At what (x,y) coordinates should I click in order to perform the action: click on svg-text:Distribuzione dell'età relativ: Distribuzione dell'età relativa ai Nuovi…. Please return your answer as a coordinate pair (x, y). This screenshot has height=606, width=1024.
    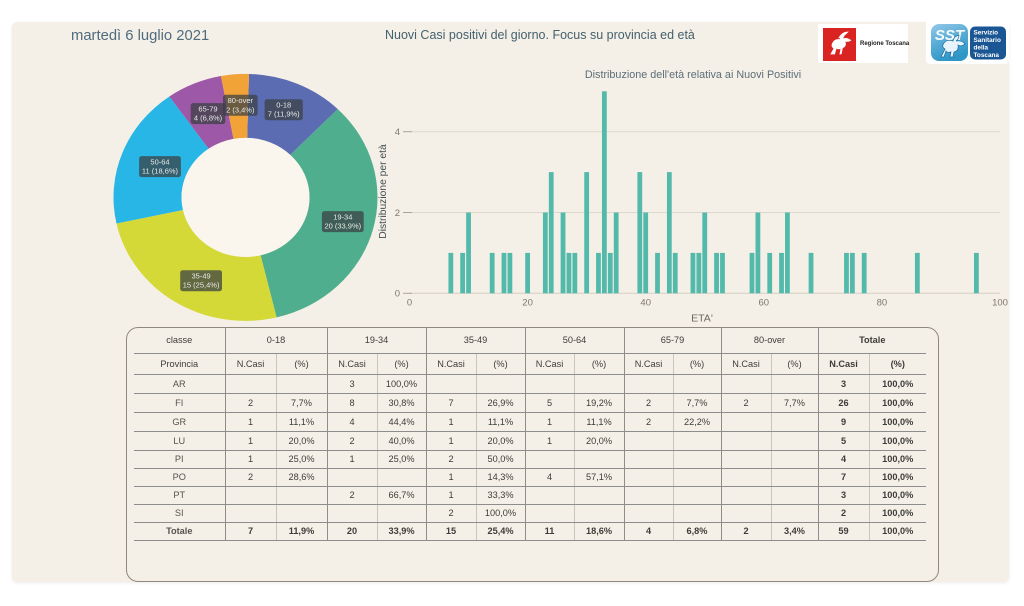
    Looking at the image, I should click on (693, 75).